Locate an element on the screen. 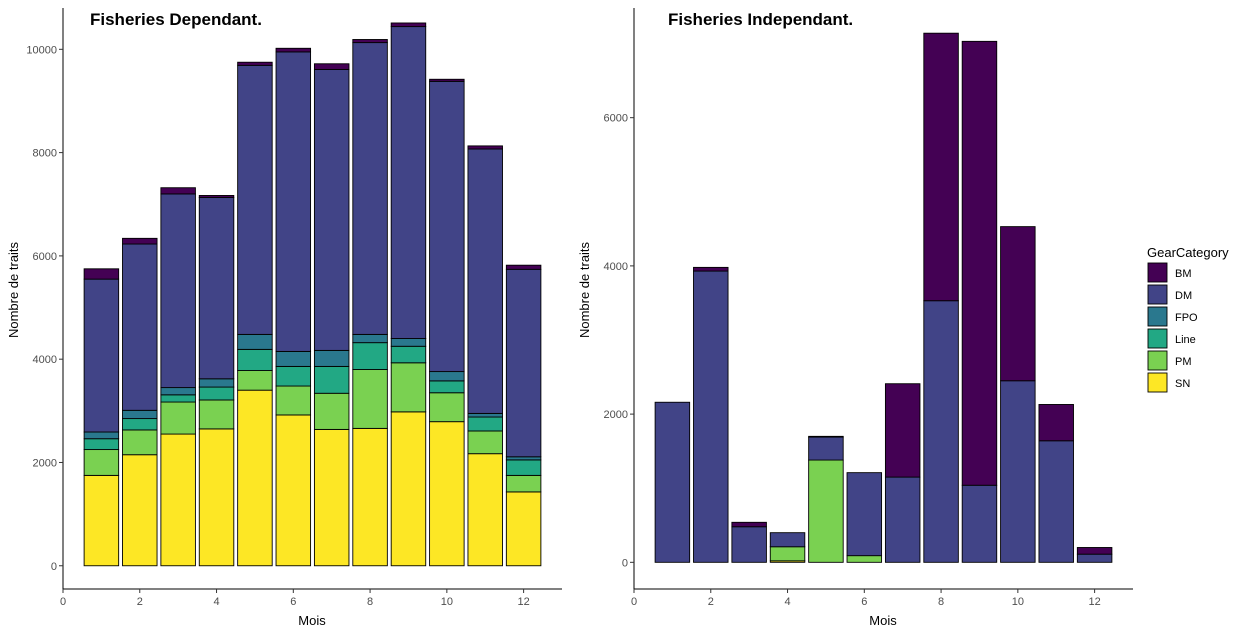  legend-swatch-fpo is located at coordinates (1157, 316).